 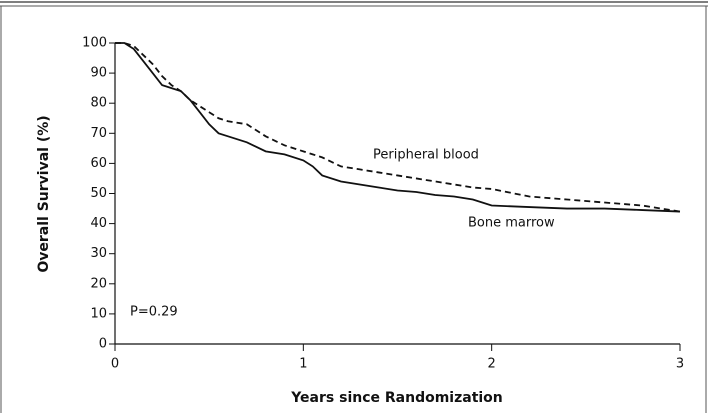 I want to click on x-tick-label: 0, so click(x=115, y=364).